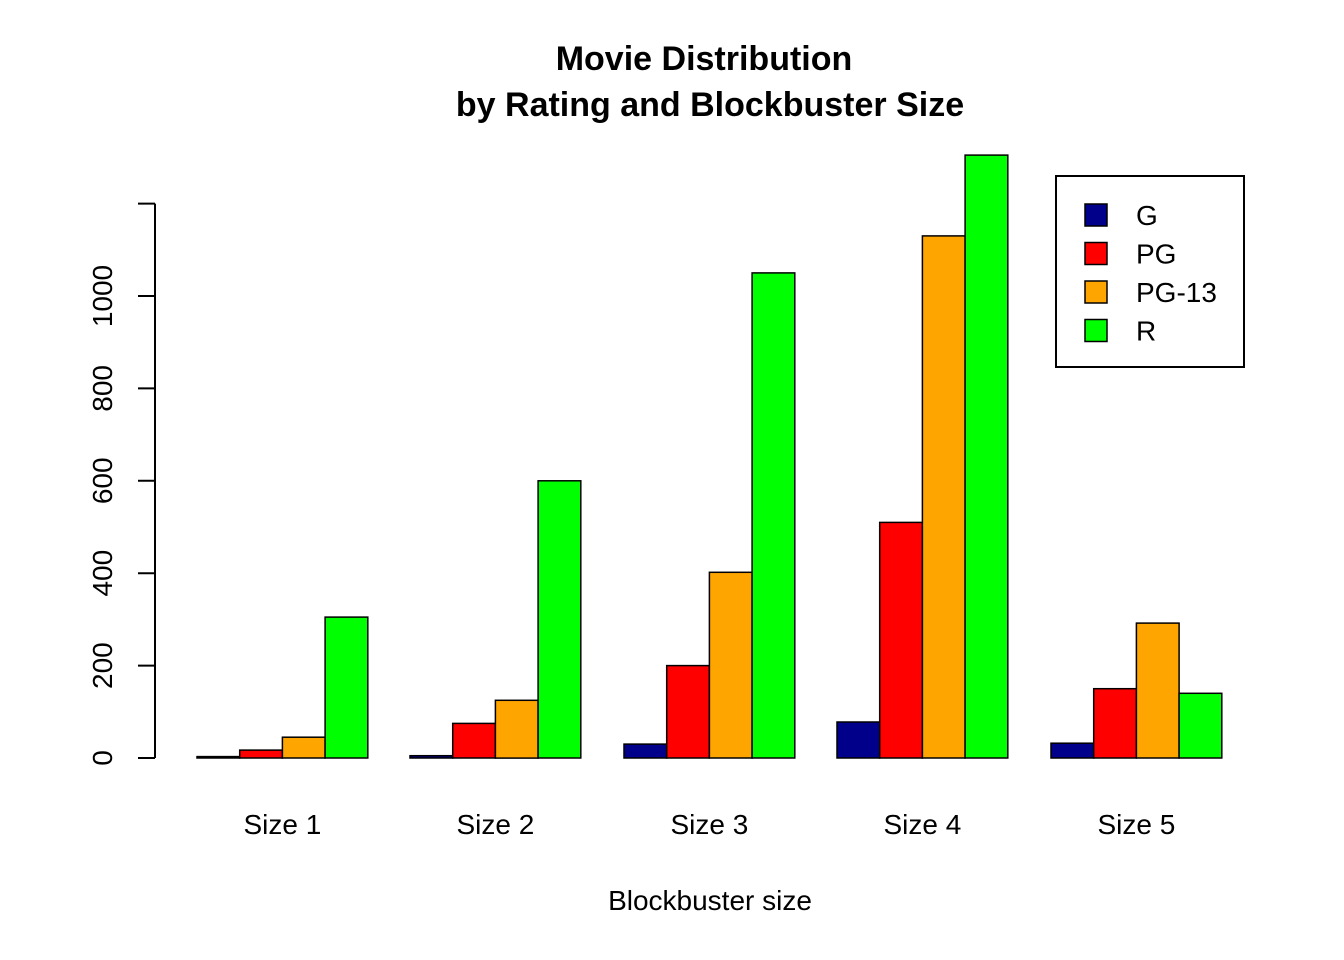 The height and width of the screenshot is (960, 1344). Describe the element at coordinates (1096, 330) in the screenshot. I see `legend-swatch-r` at that location.